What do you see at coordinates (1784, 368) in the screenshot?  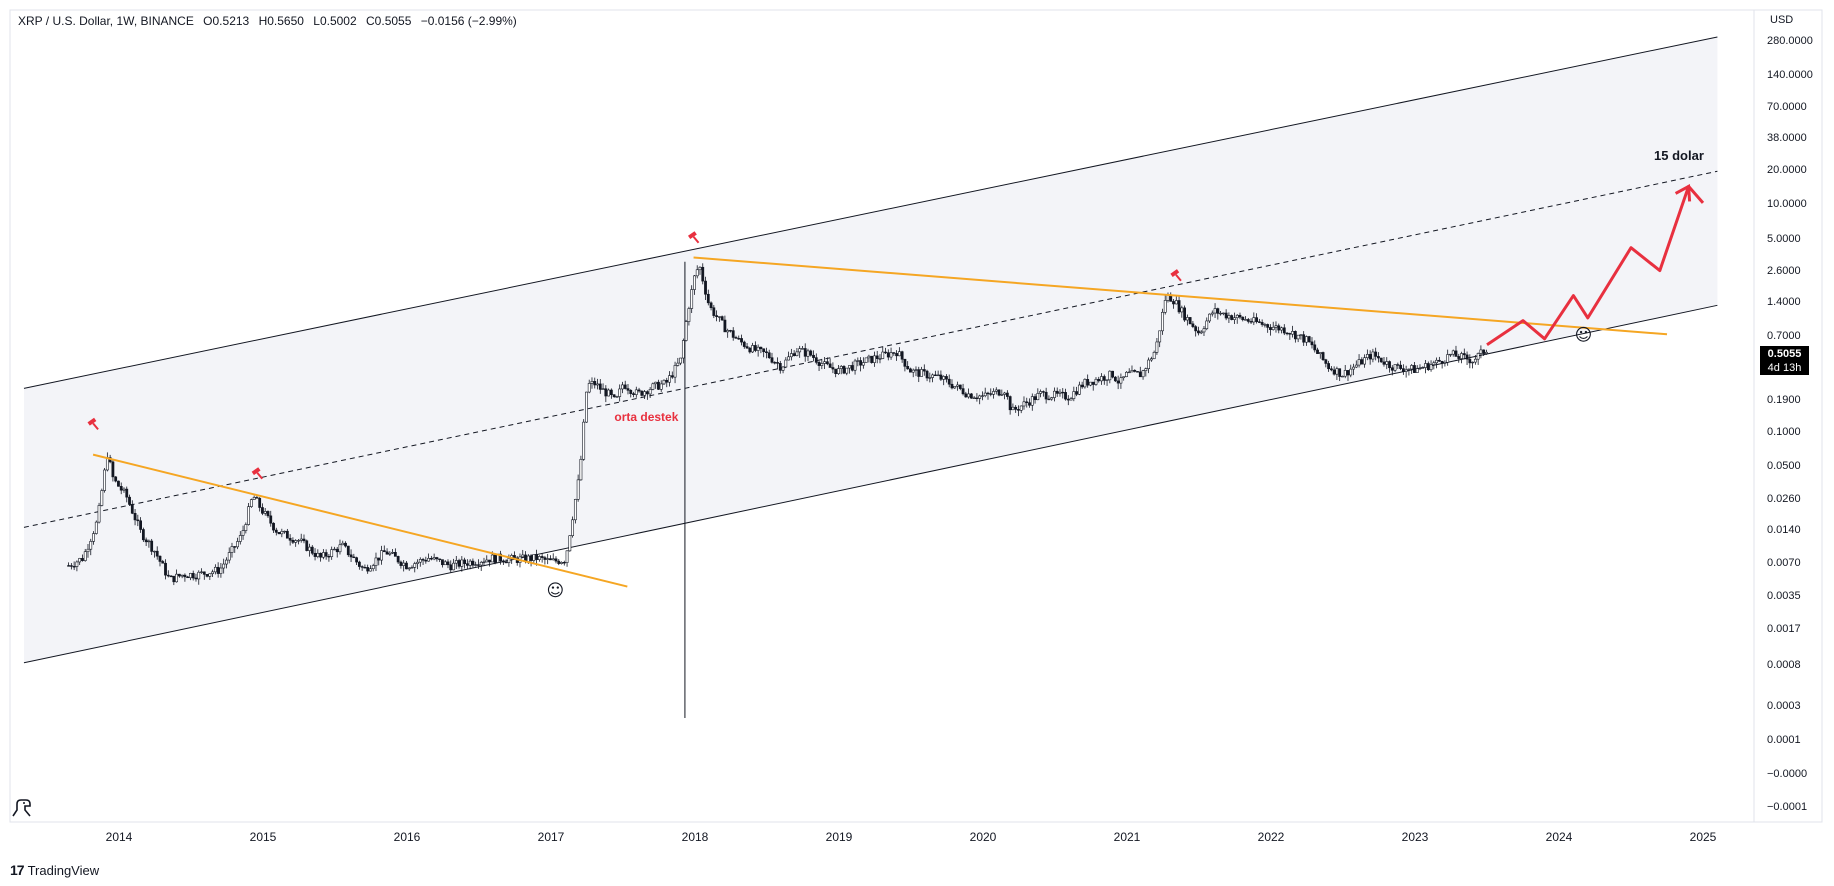 I see `bar-countdown: 4d 13h` at bounding box center [1784, 368].